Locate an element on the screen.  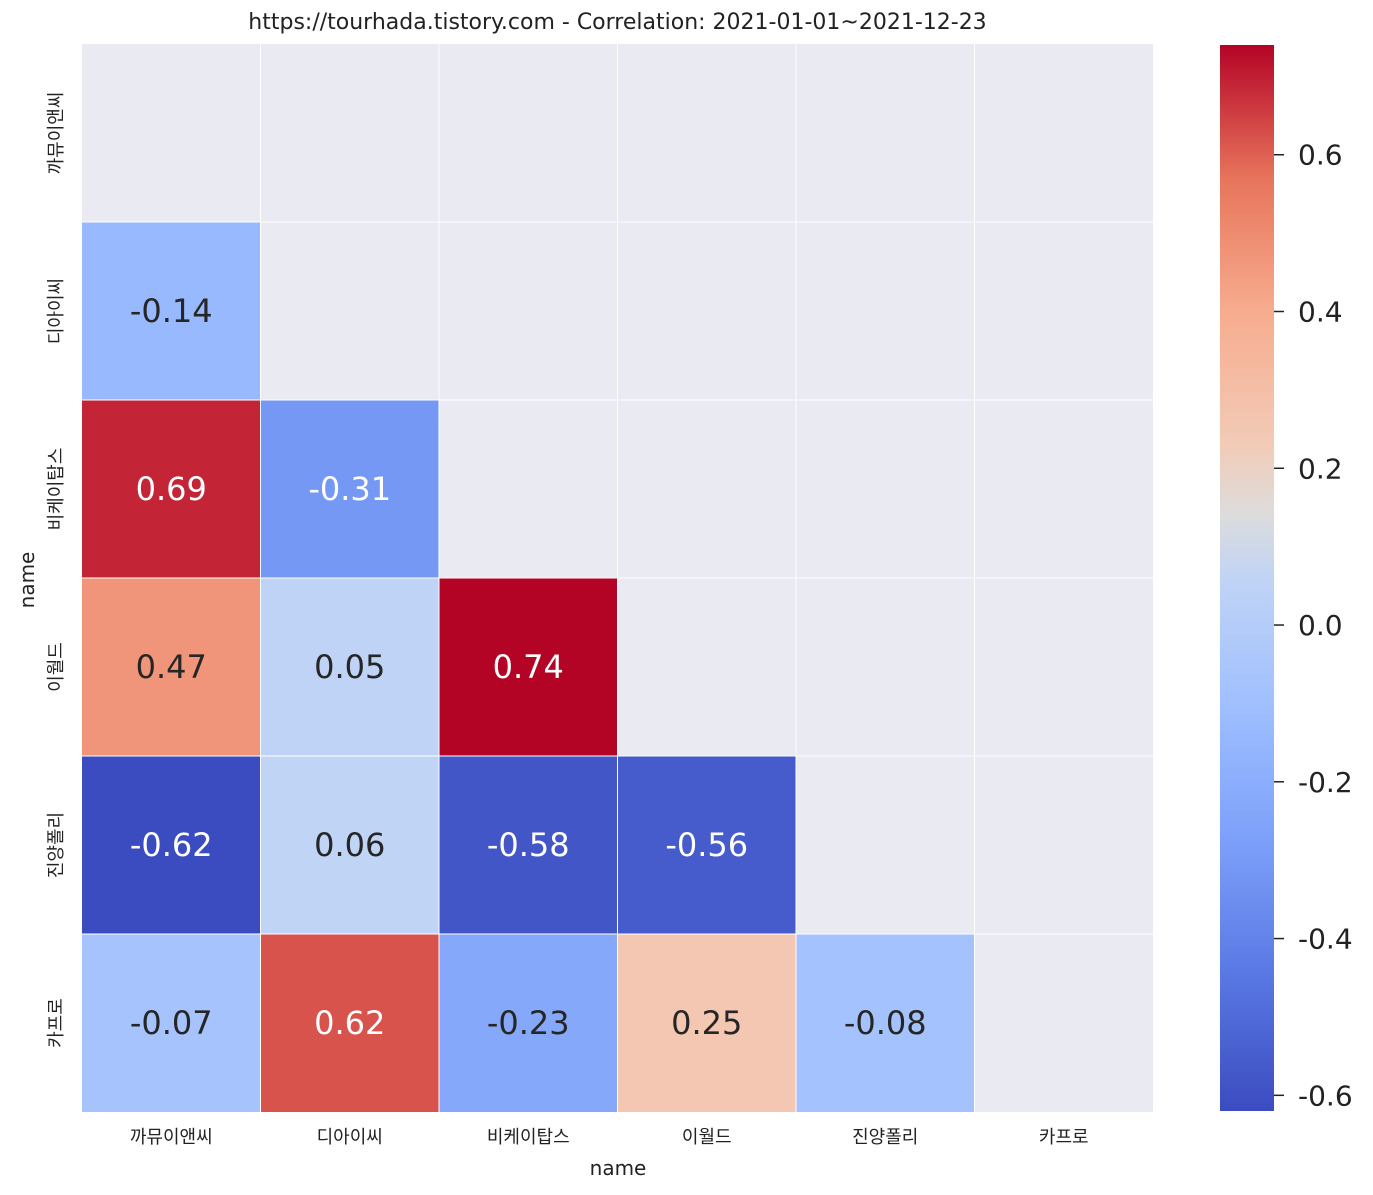
colorbar-tick-label: -0.4 is located at coordinates (1325, 939).